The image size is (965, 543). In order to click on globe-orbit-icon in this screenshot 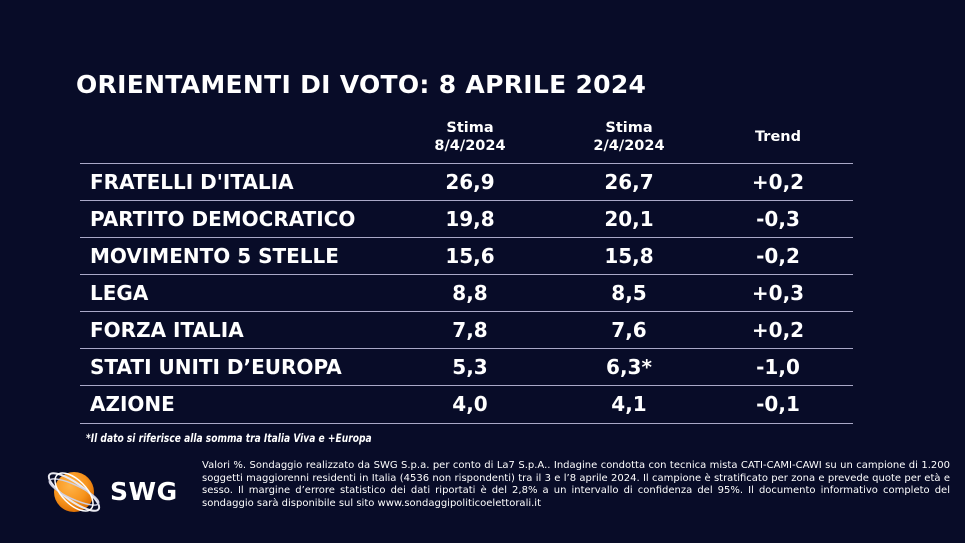, I will do `click(74, 492)`.